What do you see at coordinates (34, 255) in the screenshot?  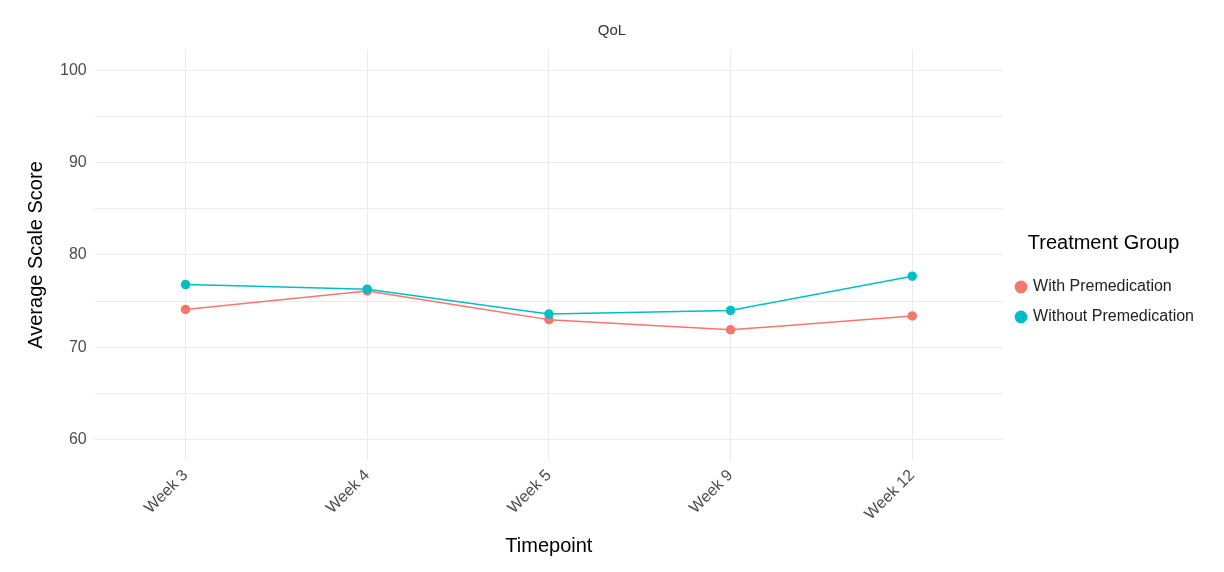 I see `y-axis-title: Average Scale Score` at bounding box center [34, 255].